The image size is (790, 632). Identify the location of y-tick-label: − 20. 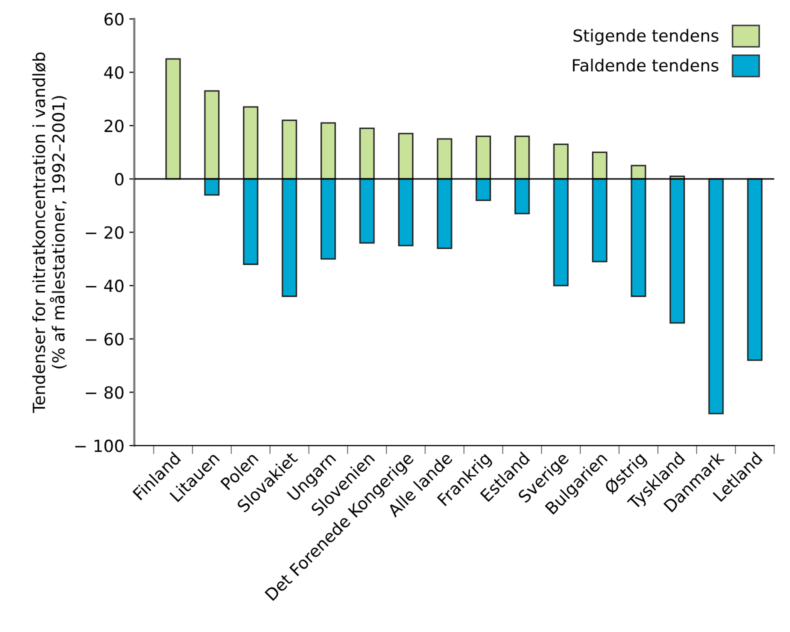
(105, 232).